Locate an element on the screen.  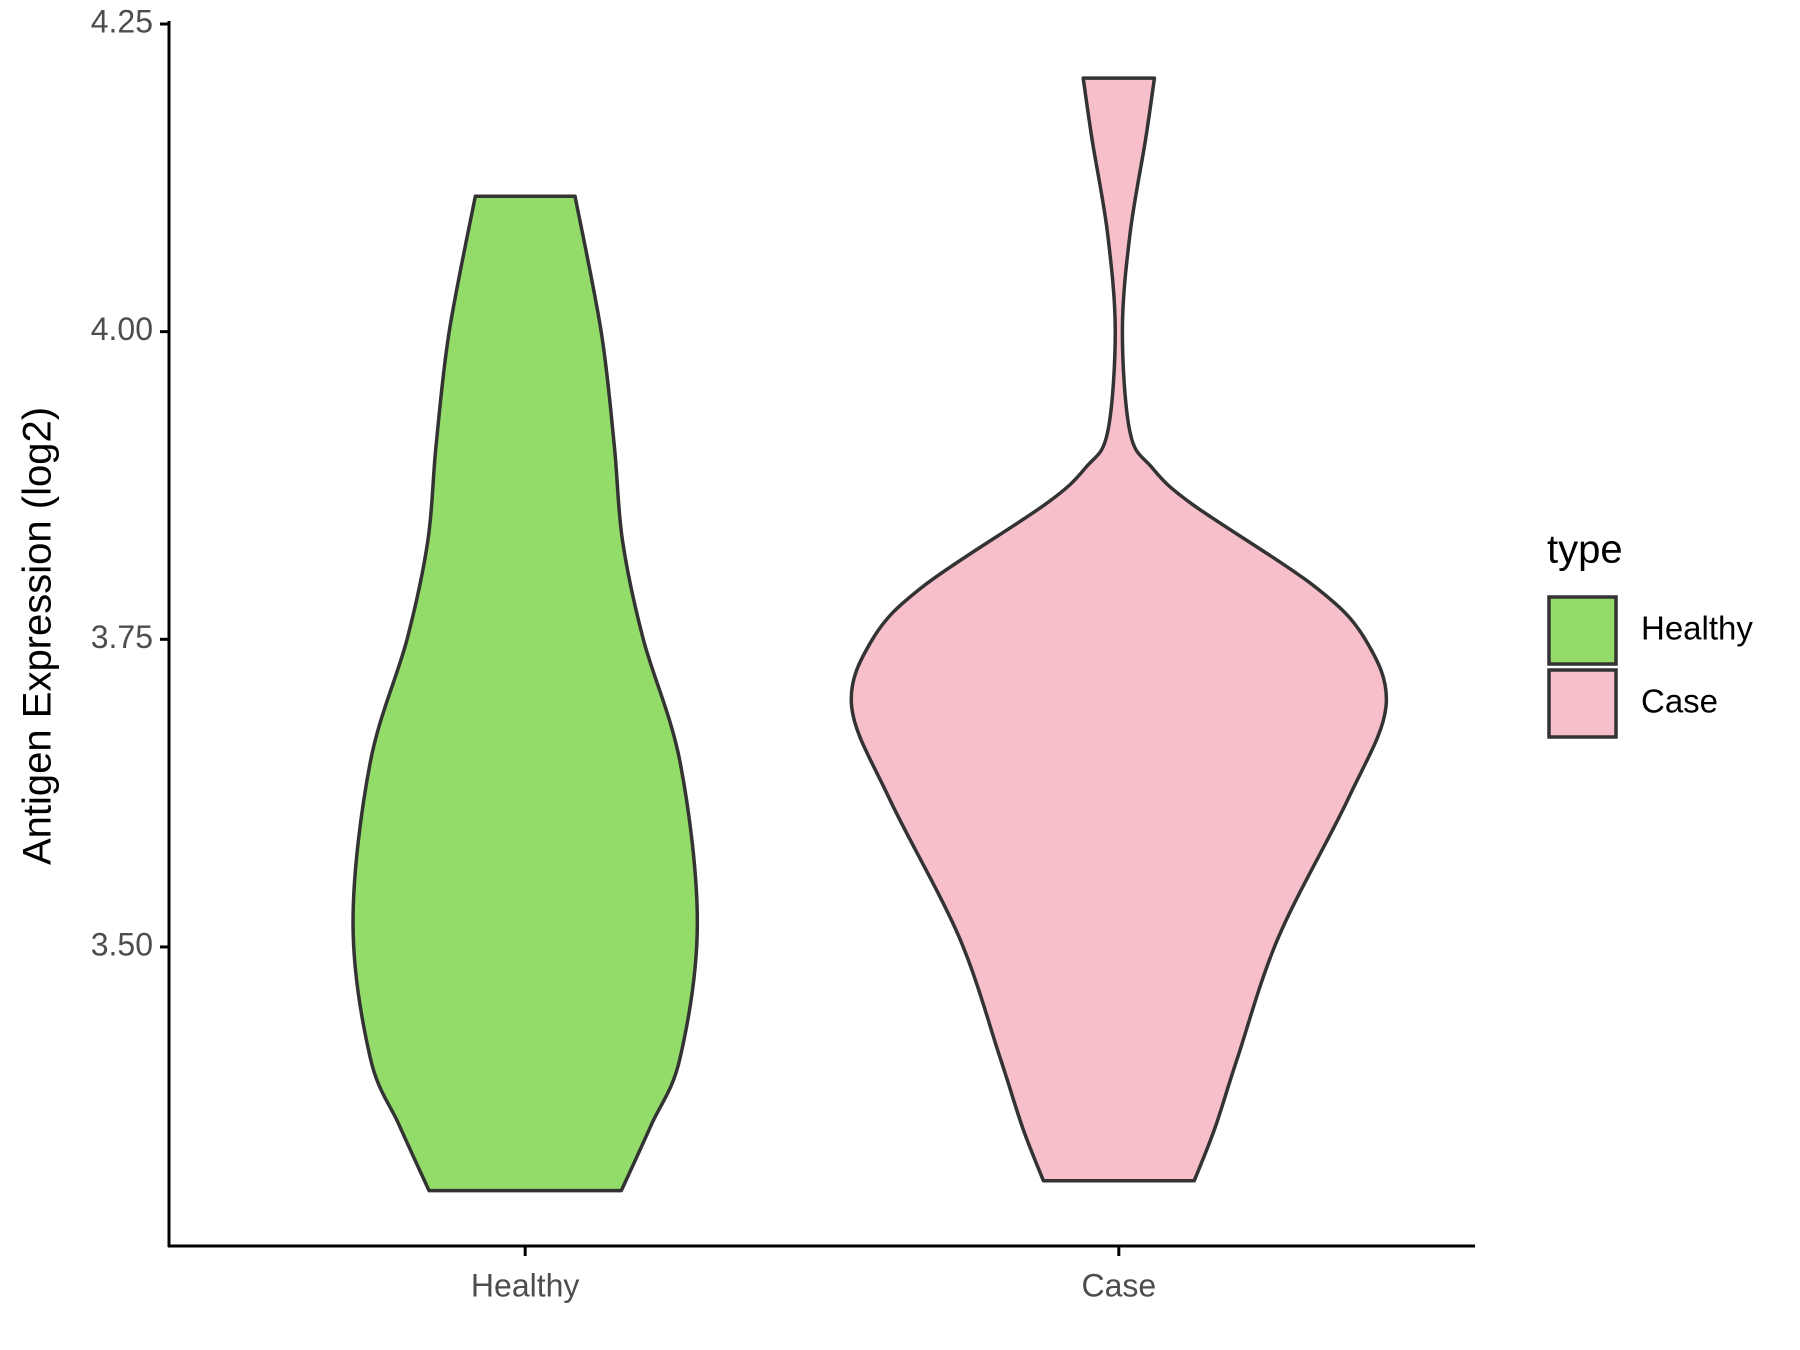
legend-label: Case is located at coordinates (1679, 701).